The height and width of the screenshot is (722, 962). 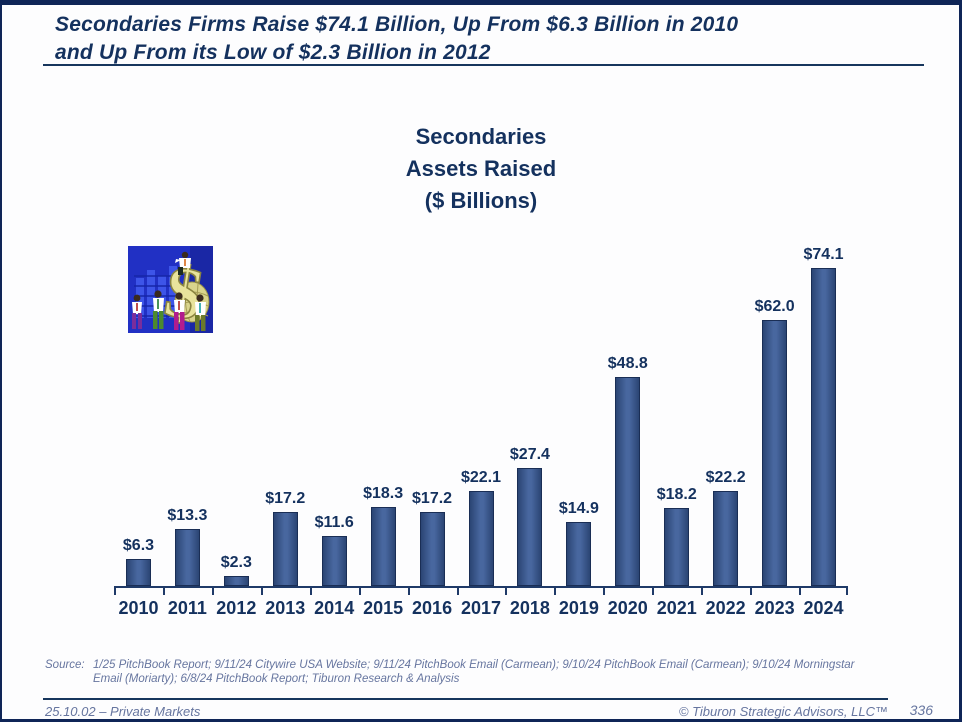 What do you see at coordinates (676, 608) in the screenshot?
I see `x-axis-label-2021: 2021` at bounding box center [676, 608].